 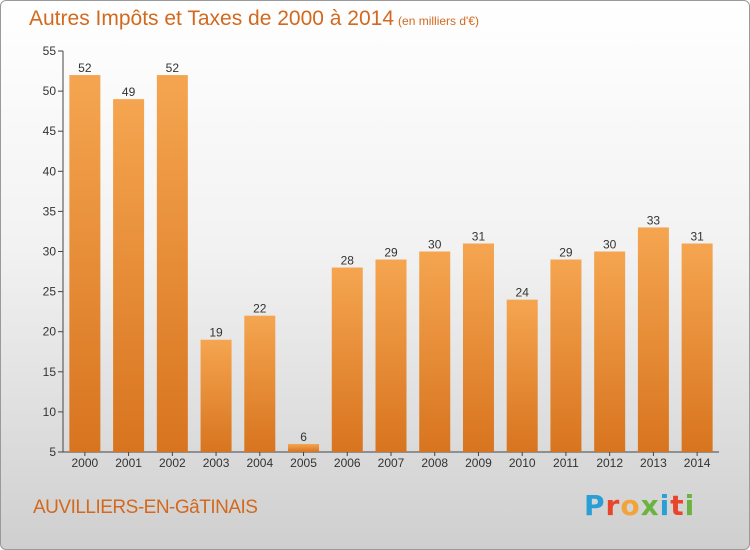 I want to click on data-label: 49, so click(x=129, y=92).